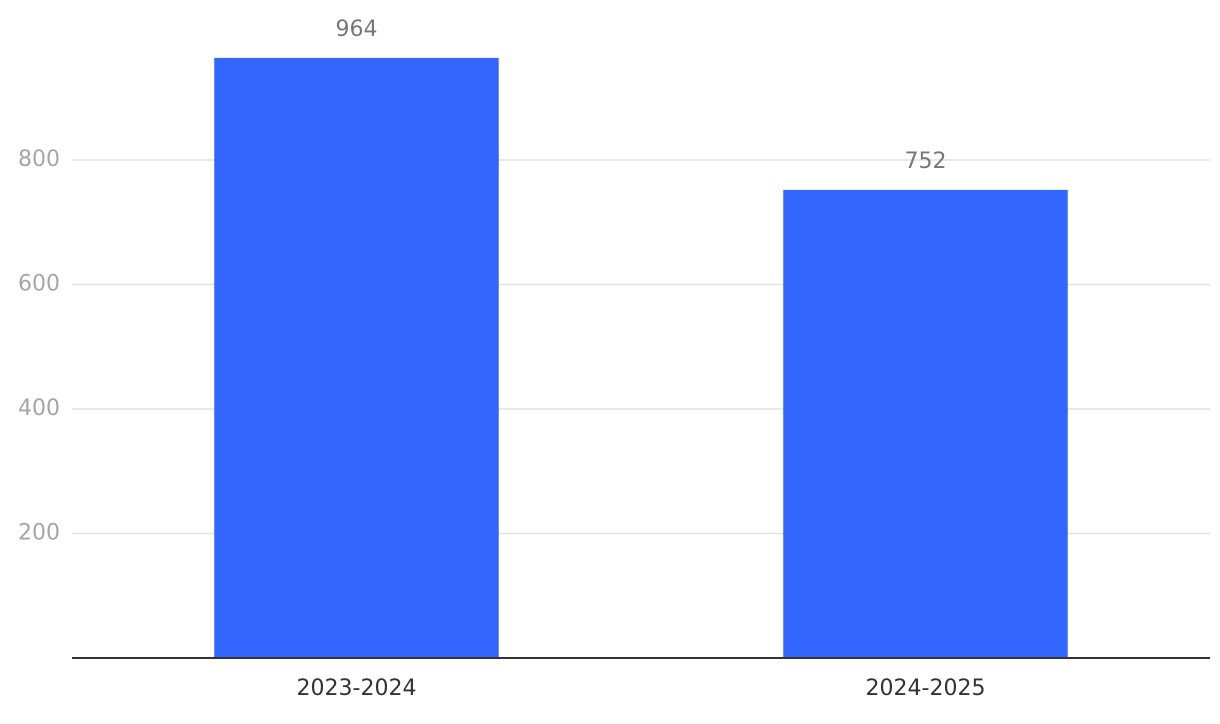 The height and width of the screenshot is (724, 1220). What do you see at coordinates (39, 408) in the screenshot?
I see `y-tick-label: 400` at bounding box center [39, 408].